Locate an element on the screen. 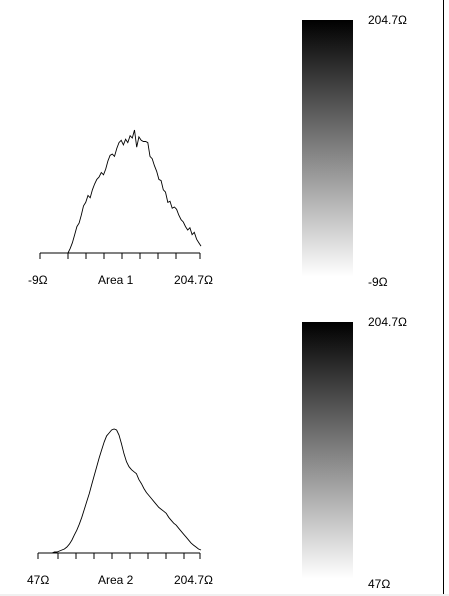  area-1-panel is located at coordinates (120, 194).